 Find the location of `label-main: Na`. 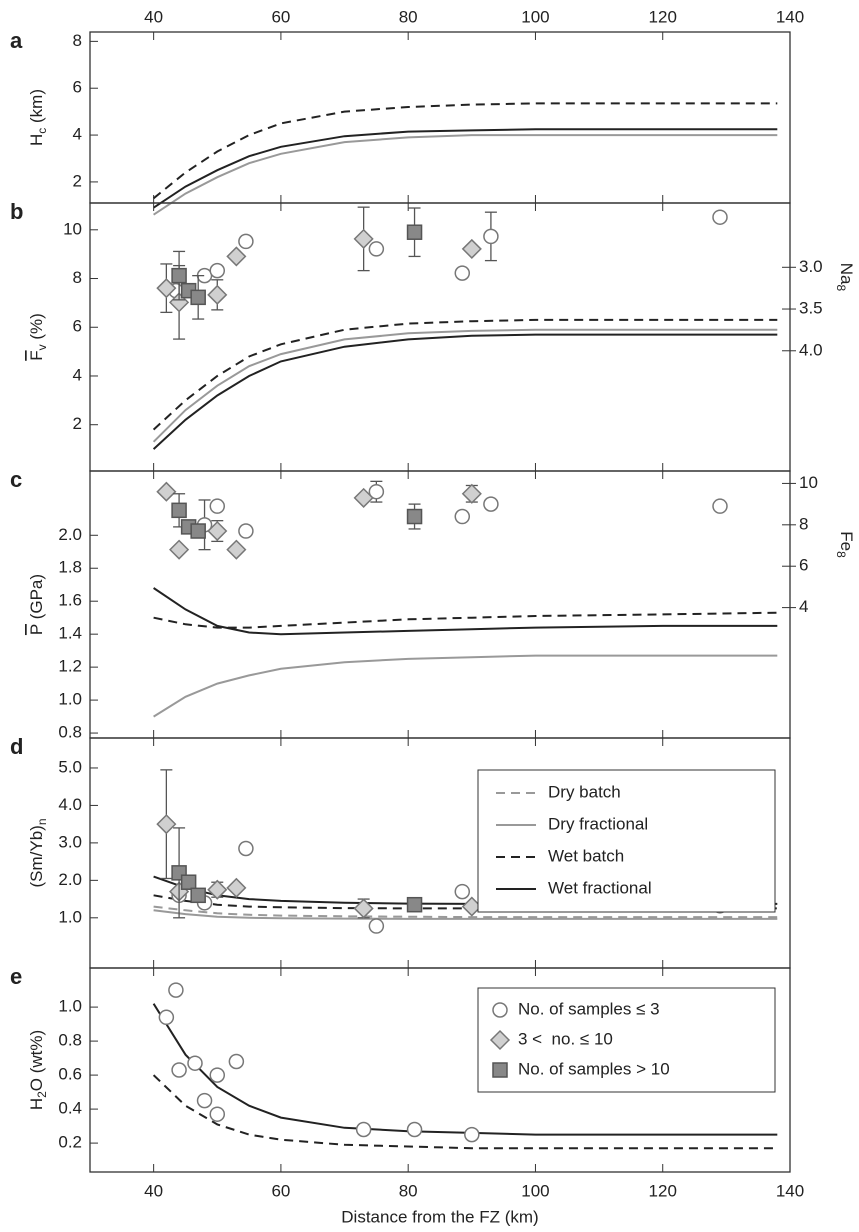

label-main: Na is located at coordinates (846, 274).